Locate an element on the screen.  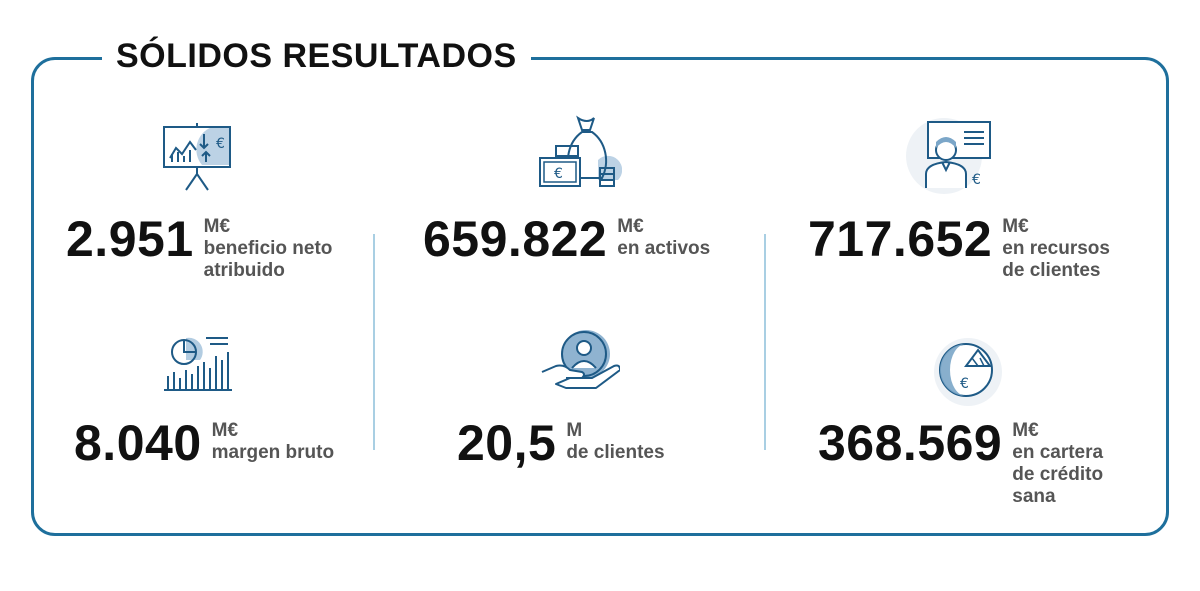
stat-label-line: margen bruto is located at coordinates (273, 452).